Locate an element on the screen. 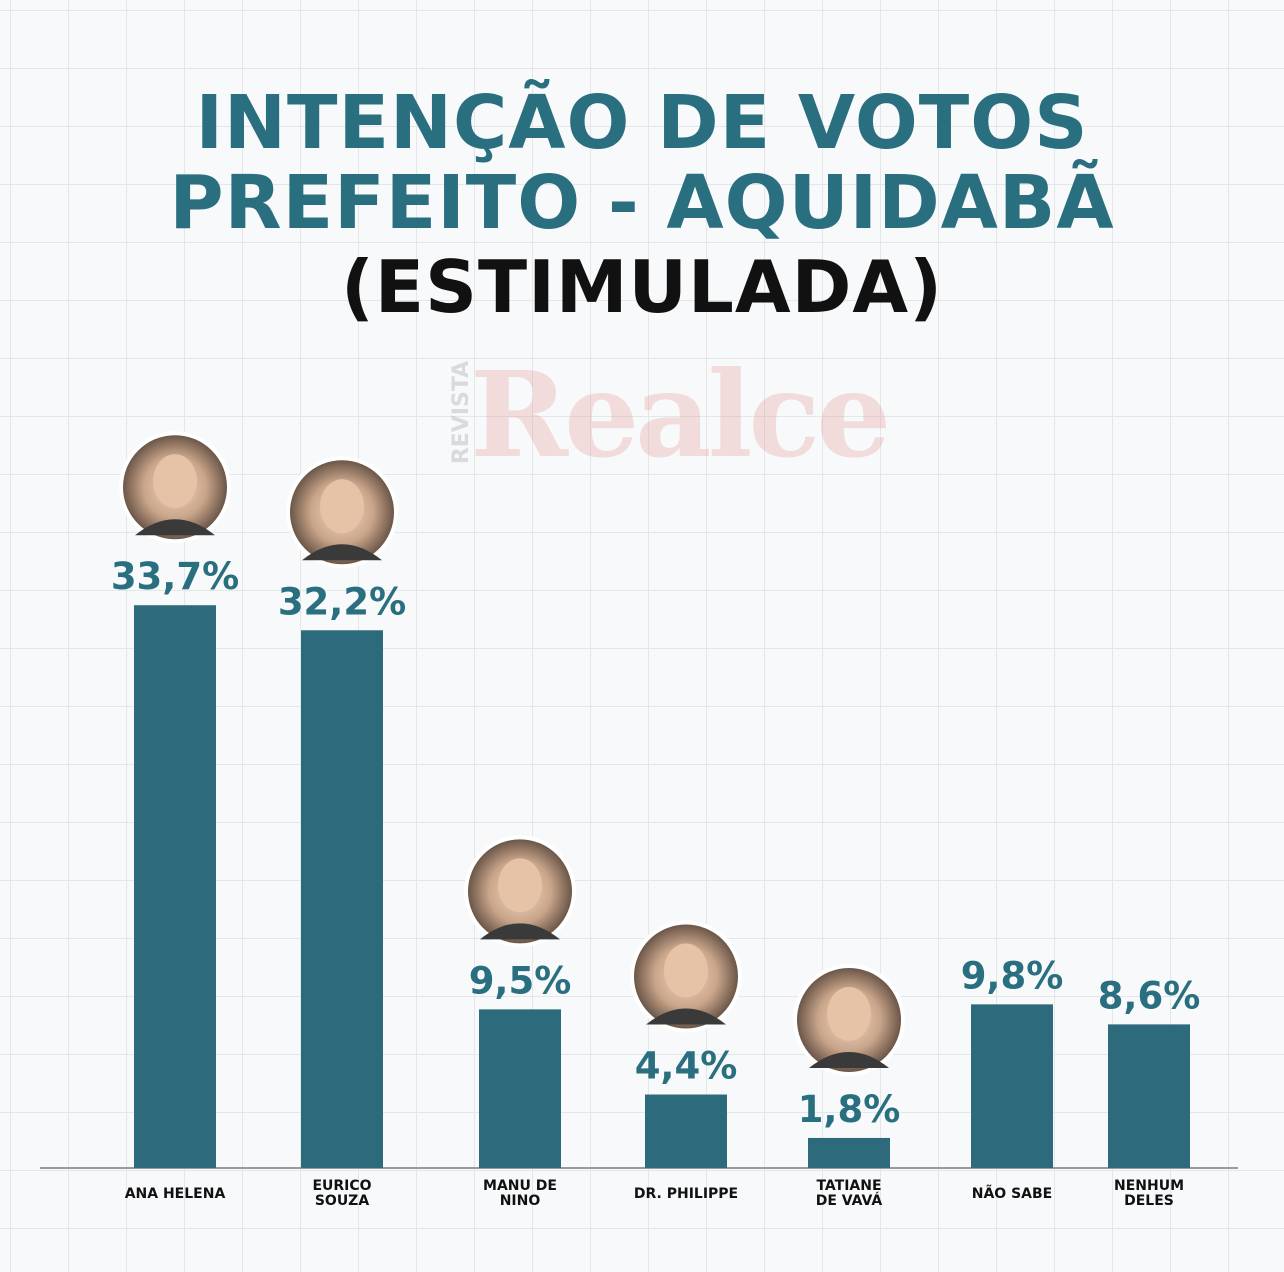 This screenshot has width=1284, height=1272. tick-label: EURICO is located at coordinates (341, 1186).